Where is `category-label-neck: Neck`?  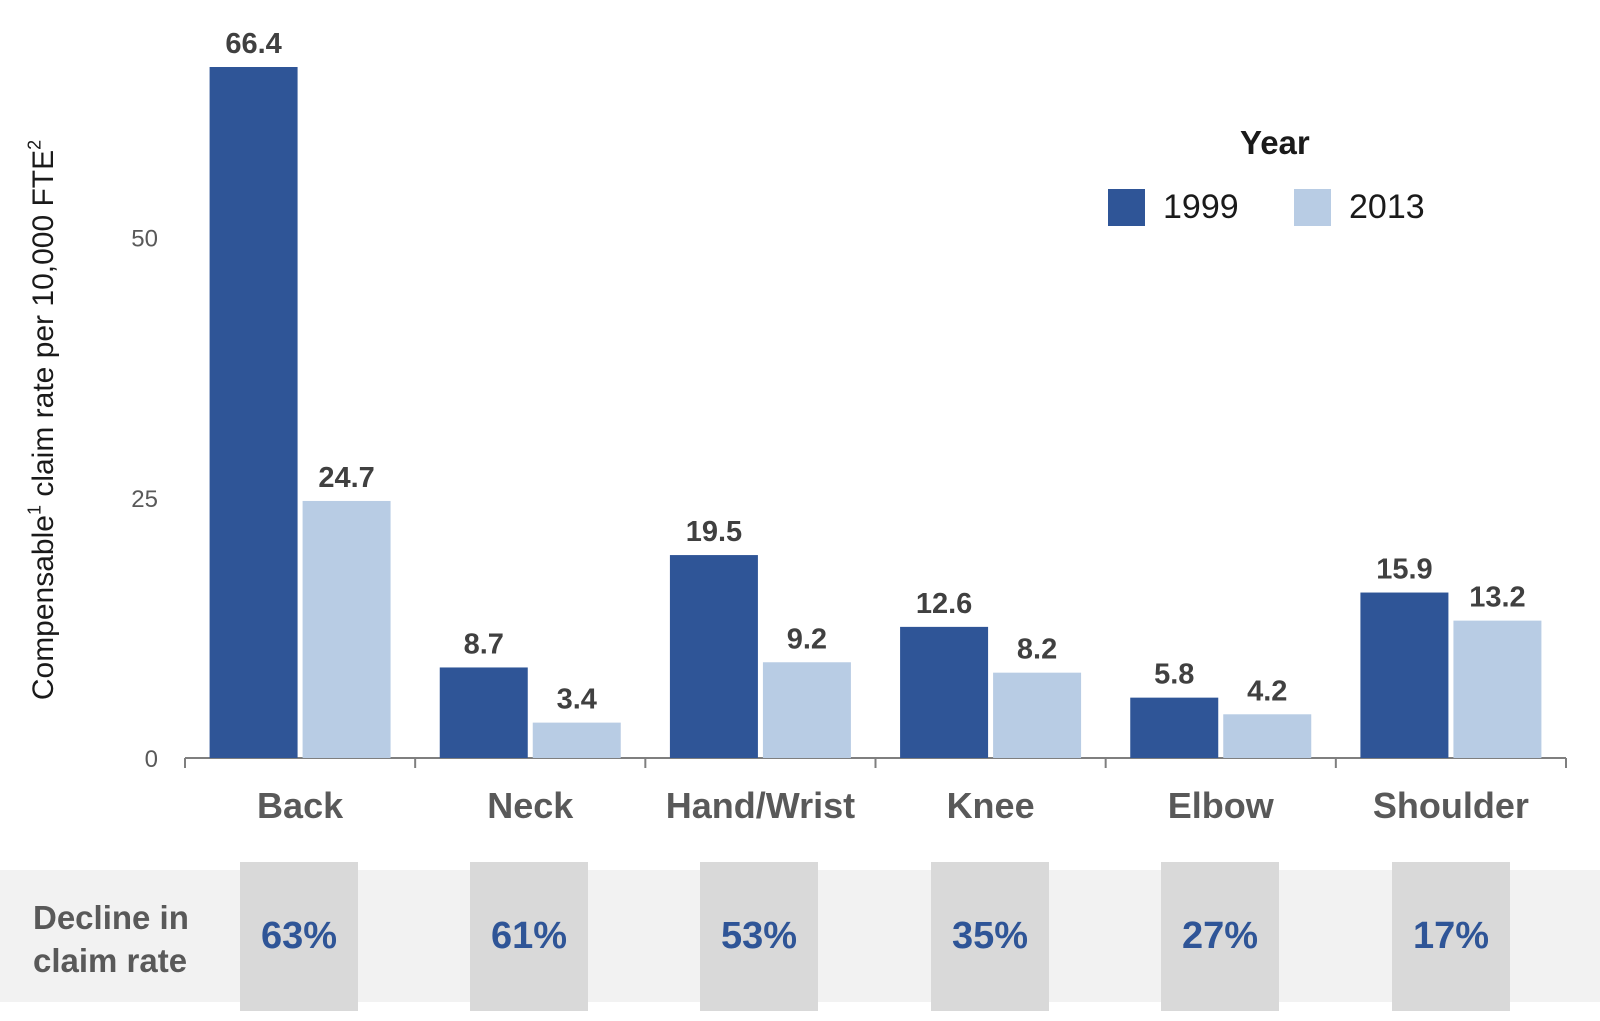 category-label-neck: Neck is located at coordinates (530, 805).